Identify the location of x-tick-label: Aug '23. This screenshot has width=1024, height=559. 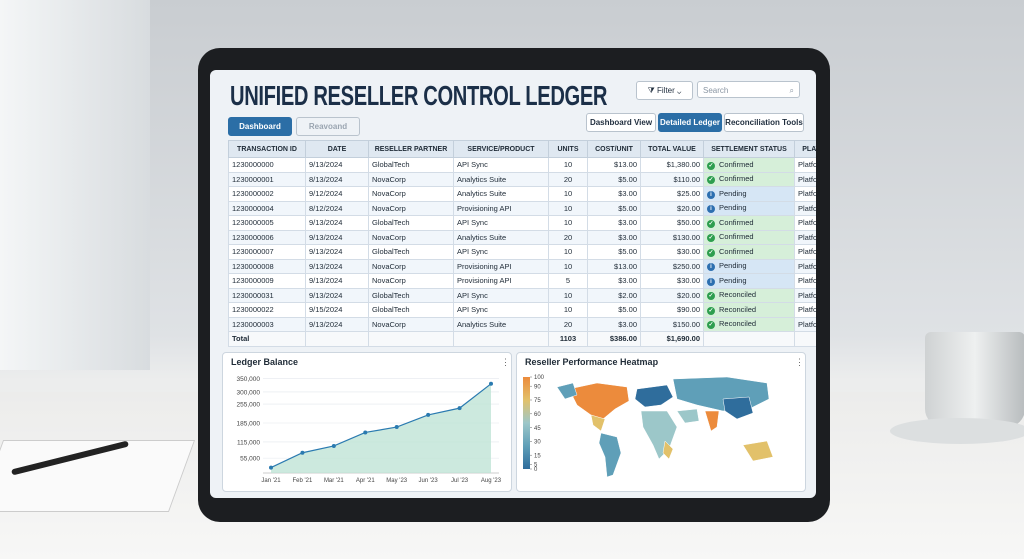
(491, 481).